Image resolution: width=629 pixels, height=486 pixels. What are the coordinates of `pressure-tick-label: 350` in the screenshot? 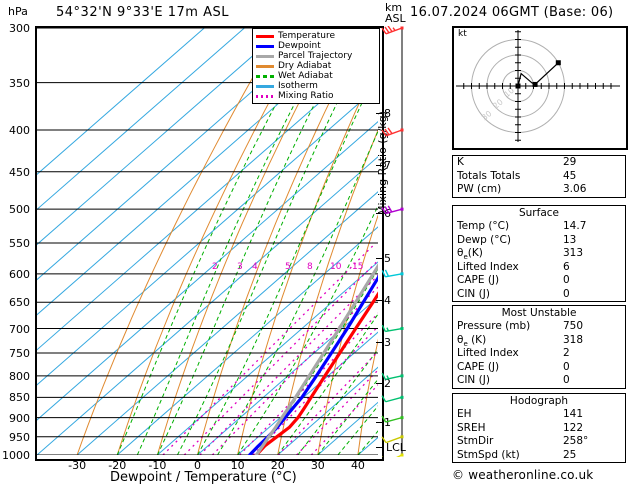 It's located at (19, 83).